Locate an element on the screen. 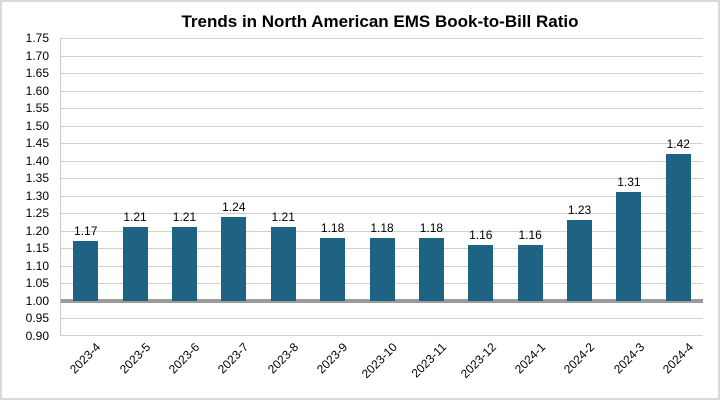 This screenshot has width=720, height=400. x-tick-label: 2023-6 is located at coordinates (184, 358).